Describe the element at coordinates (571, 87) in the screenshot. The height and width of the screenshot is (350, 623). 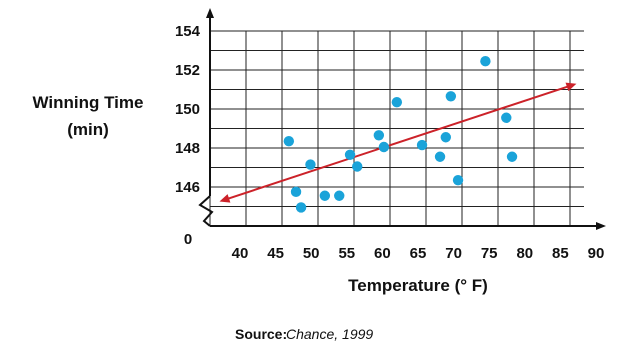
I see `trendline-arrow-right` at that location.